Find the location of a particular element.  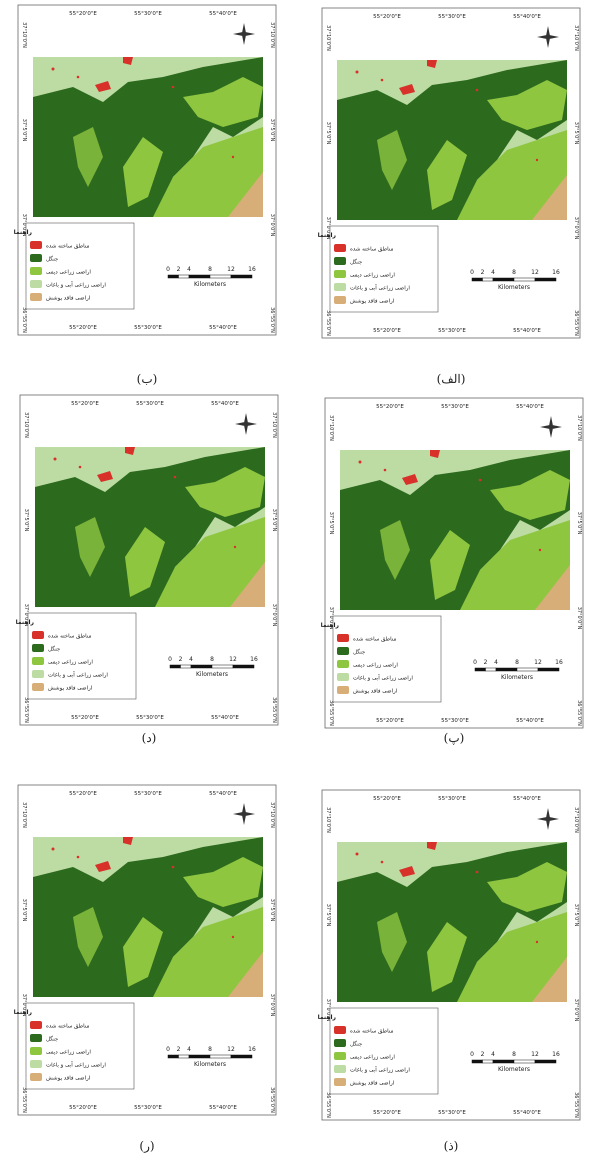

panel-caption: (ب) is located at coordinates (147, 379).